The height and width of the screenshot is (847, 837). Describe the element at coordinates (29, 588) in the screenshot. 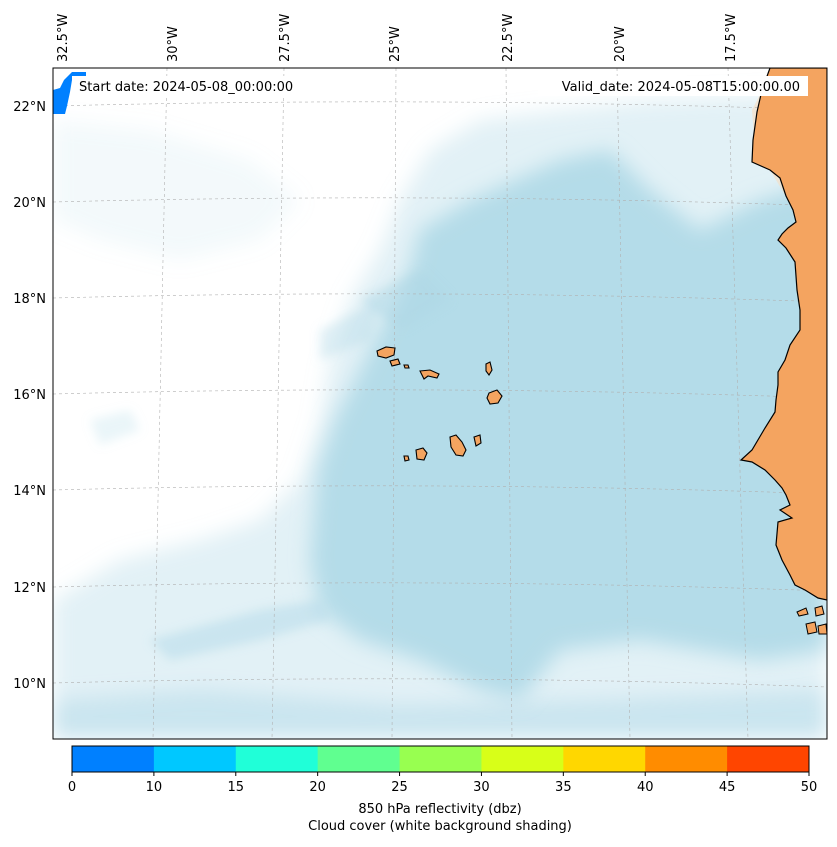

I see `lat-label-12n: 12°N` at that location.